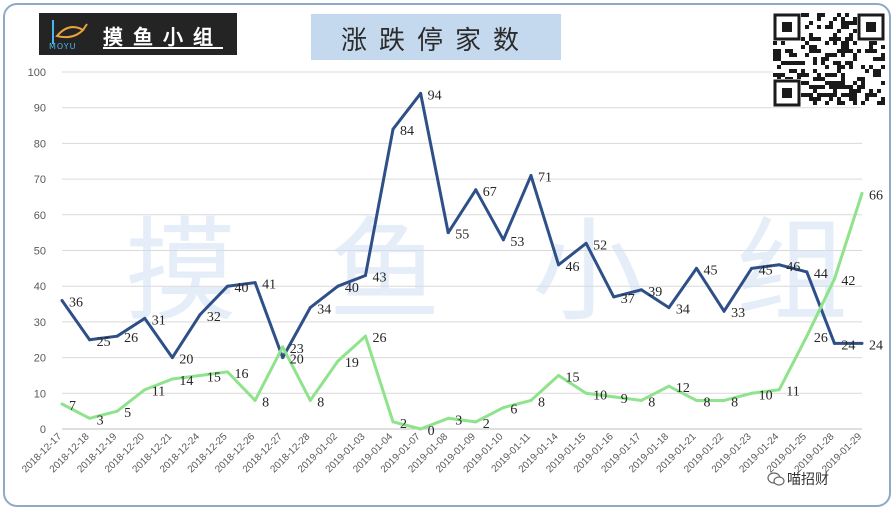 The image size is (896, 512). What do you see at coordinates (37, 73) in the screenshot?
I see `y-tick-label: 100` at bounding box center [37, 73].